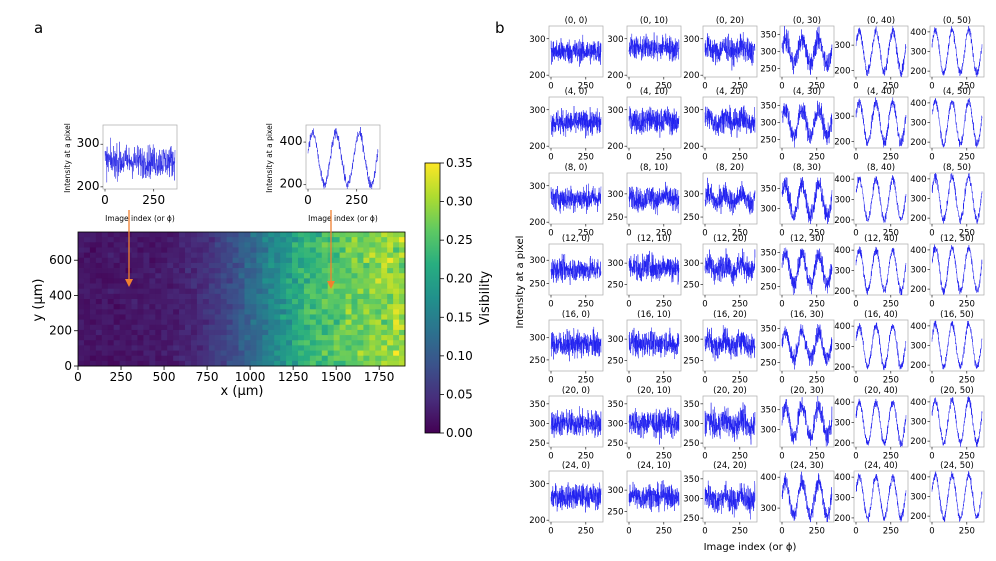 This screenshot has height=561, width=996. Describe the element at coordinates (459, 279) in the screenshot. I see `colorbar-tick-label: 0.20` at that location.